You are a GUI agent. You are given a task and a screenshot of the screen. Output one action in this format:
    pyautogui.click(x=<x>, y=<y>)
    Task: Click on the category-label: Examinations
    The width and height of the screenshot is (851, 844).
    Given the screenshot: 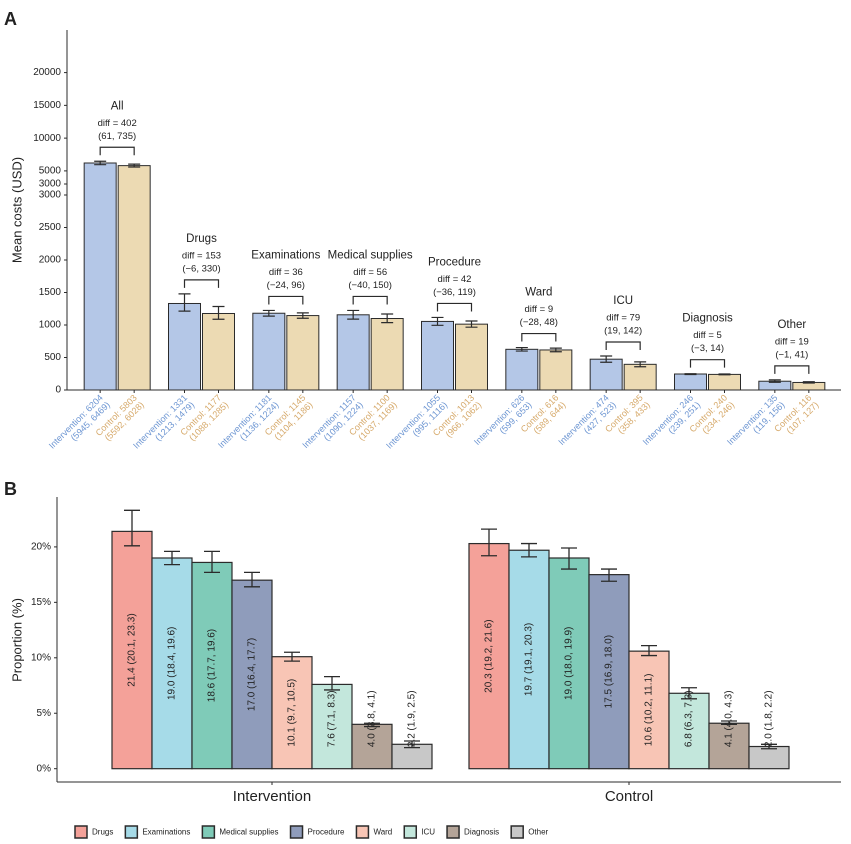 What is the action you would take?
    pyautogui.click(x=285, y=255)
    